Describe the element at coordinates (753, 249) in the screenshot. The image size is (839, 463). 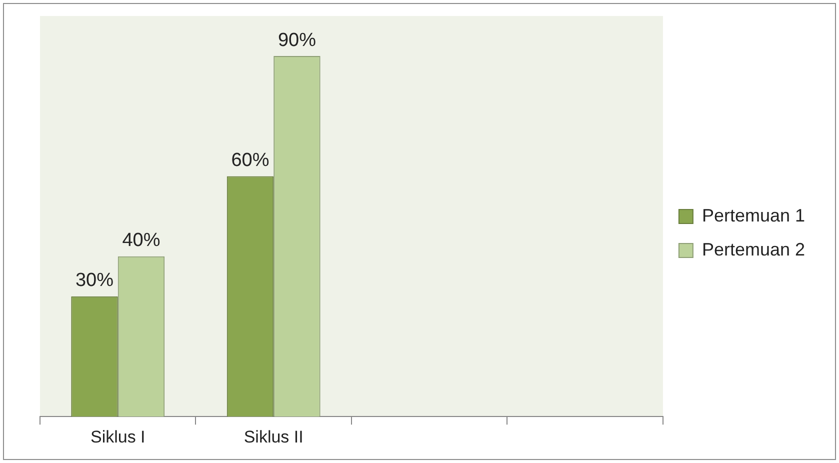
I see `legend-label: Pertemuan 2` at that location.